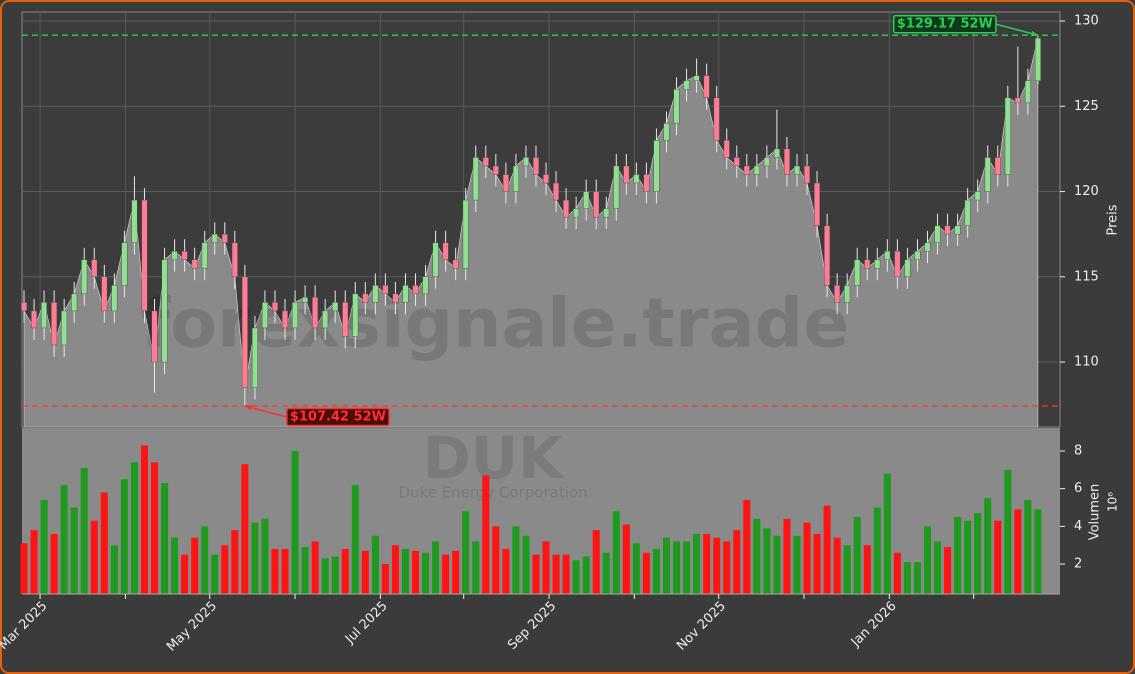  Describe the element at coordinates (945, 24) in the screenshot. I see `annotation-label: $129.17 52W` at that location.